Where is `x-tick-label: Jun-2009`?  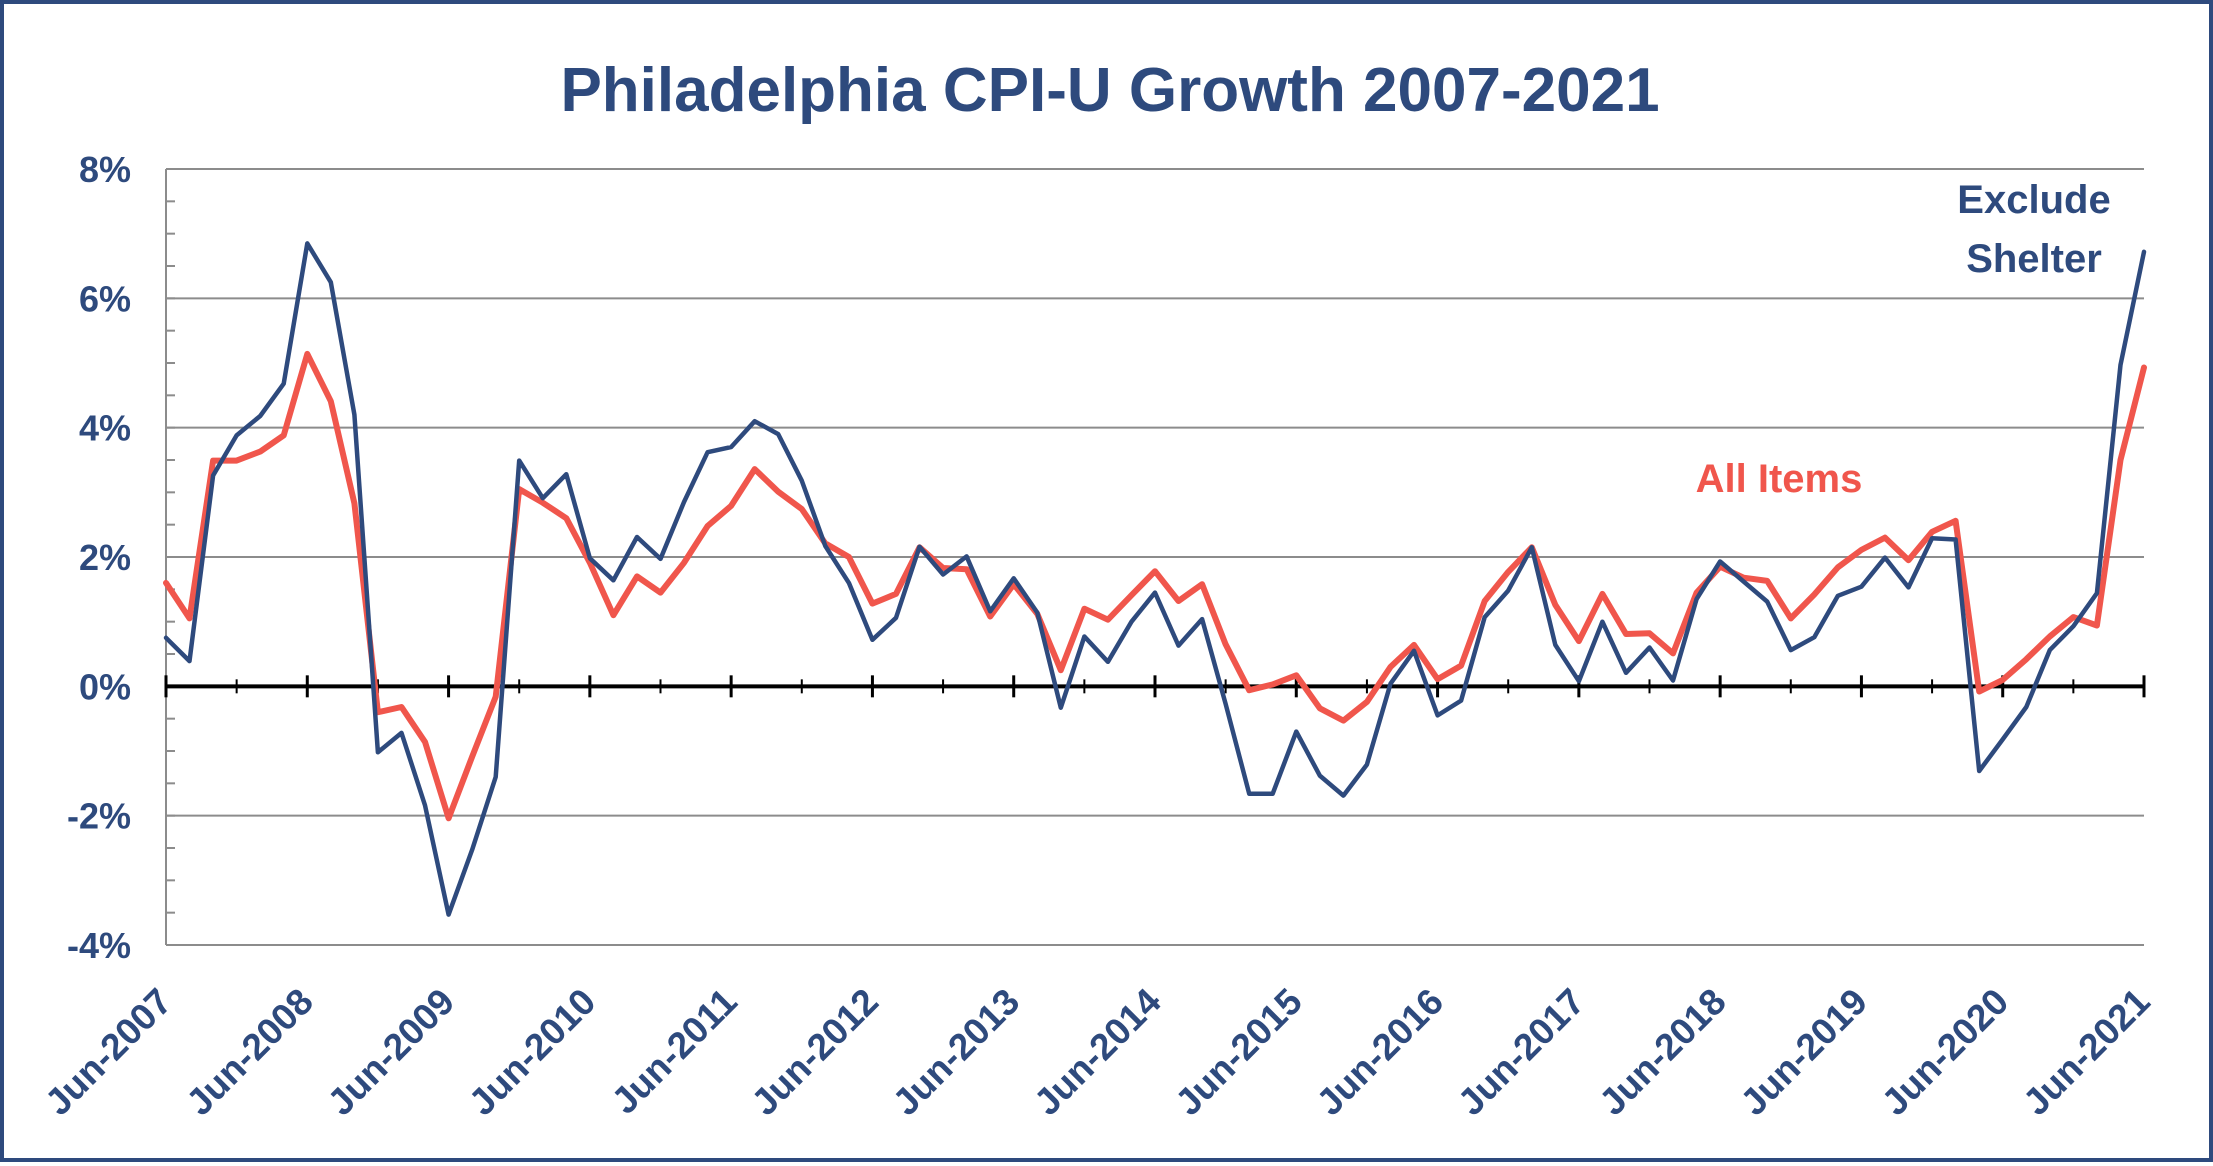
x-tick-label: Jun-2009 is located at coordinates (391, 1052).